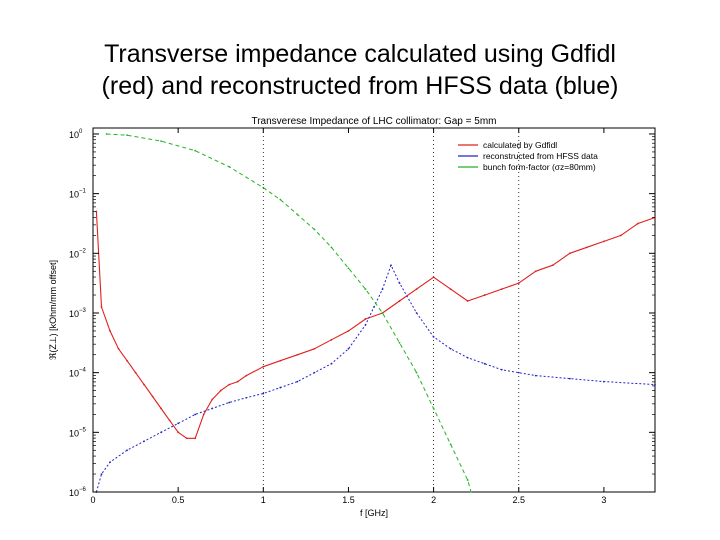  I want to click on x-tick-label: 2, so click(433, 500).